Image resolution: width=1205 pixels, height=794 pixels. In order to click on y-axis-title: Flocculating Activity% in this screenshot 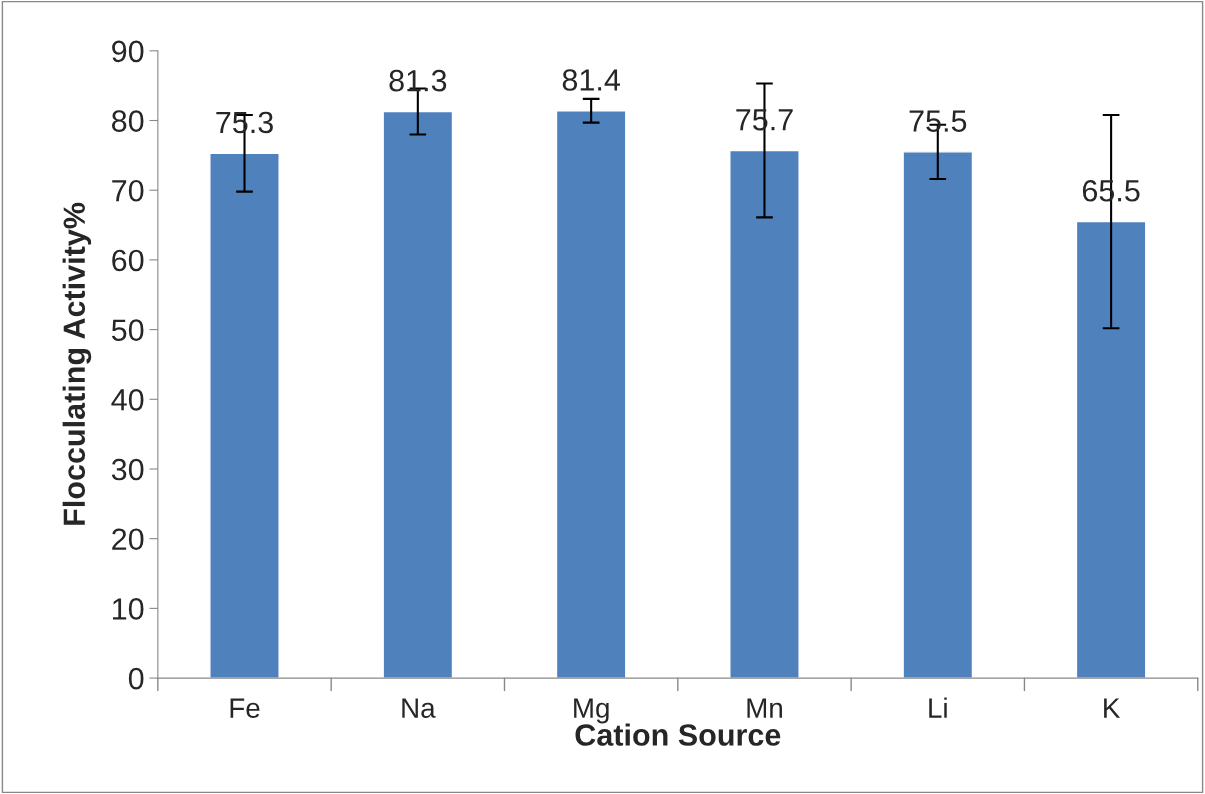, I will do `click(77, 363)`.